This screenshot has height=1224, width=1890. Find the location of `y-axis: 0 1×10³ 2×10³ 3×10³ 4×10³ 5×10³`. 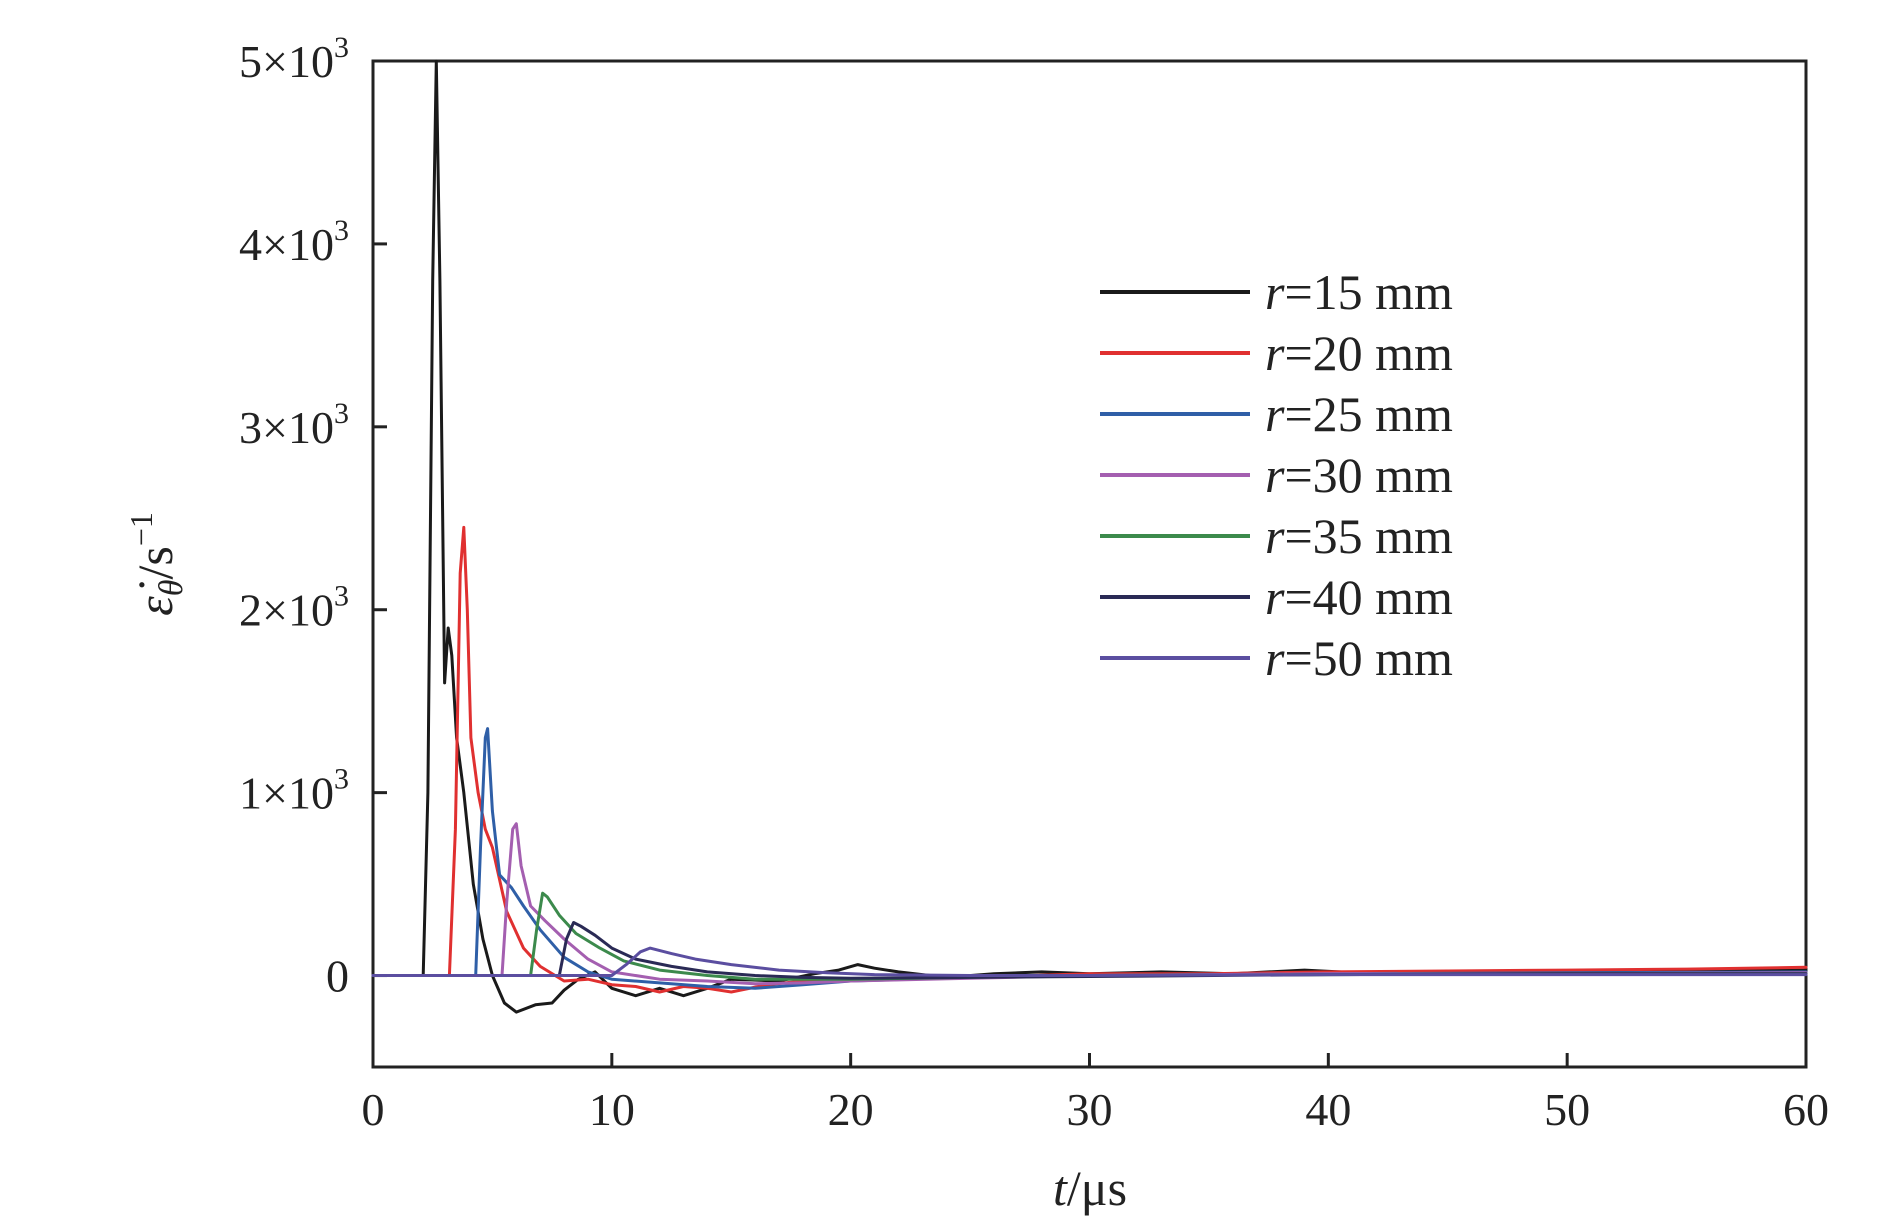

y-axis: 0 1×10³ 2×10³ 3×10³ 4×10³ 5×10³ is located at coordinates (313, 516).